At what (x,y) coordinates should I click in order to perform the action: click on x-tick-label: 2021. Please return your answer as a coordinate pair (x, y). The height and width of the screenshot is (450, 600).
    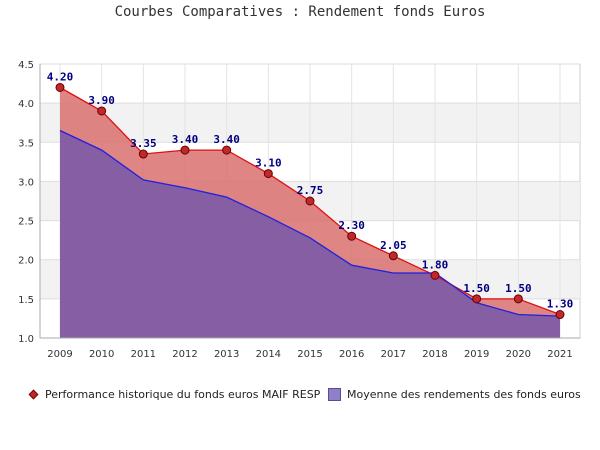
    Looking at the image, I should click on (559, 354).